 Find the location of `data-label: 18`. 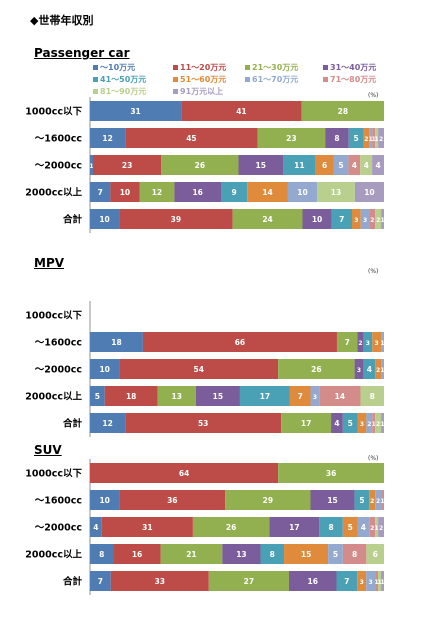

data-label: 18 is located at coordinates (116, 342).